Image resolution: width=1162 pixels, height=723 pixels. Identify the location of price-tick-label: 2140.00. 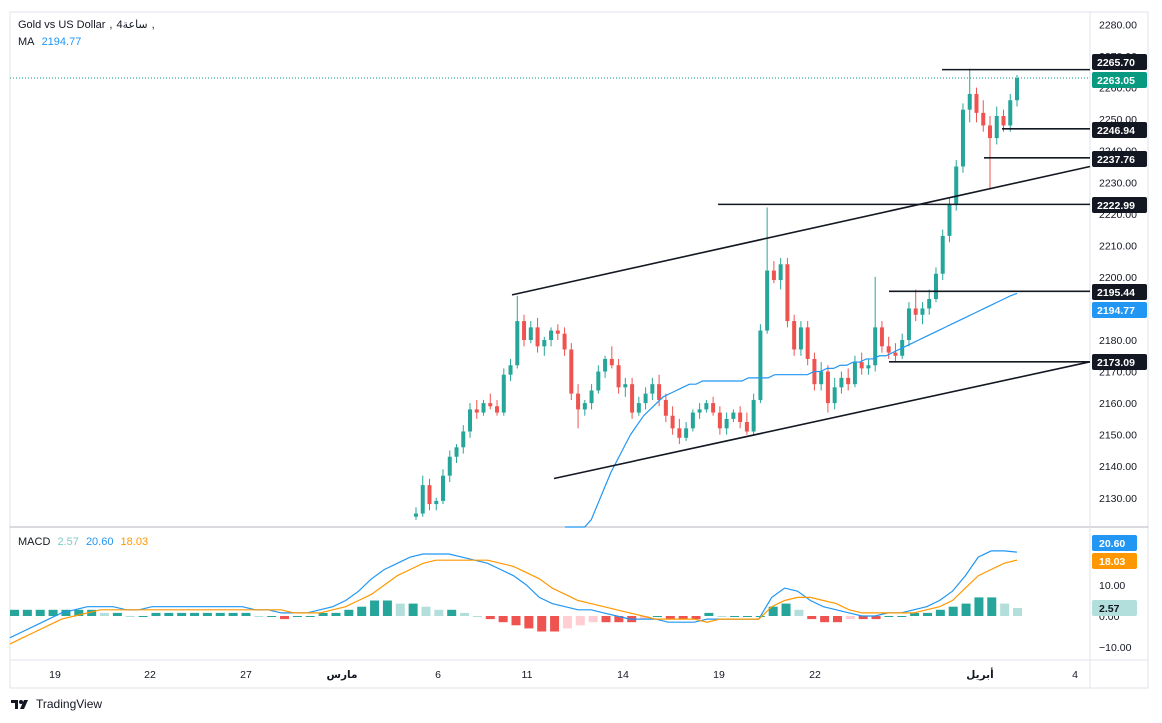
(1118, 467).